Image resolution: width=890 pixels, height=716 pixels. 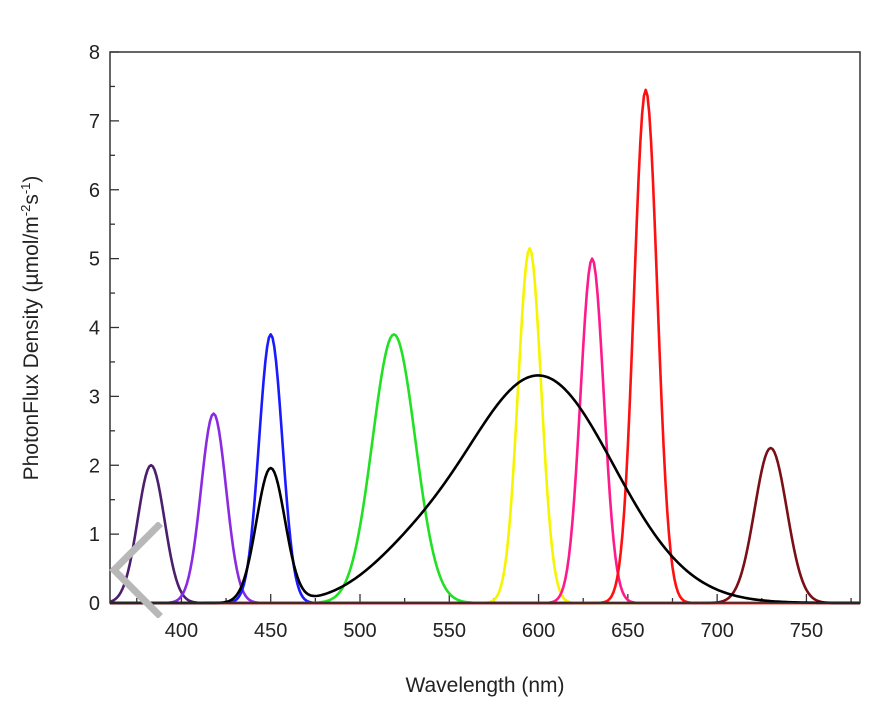 What do you see at coordinates (94, 260) in the screenshot?
I see `y-tick-label: 5` at bounding box center [94, 260].